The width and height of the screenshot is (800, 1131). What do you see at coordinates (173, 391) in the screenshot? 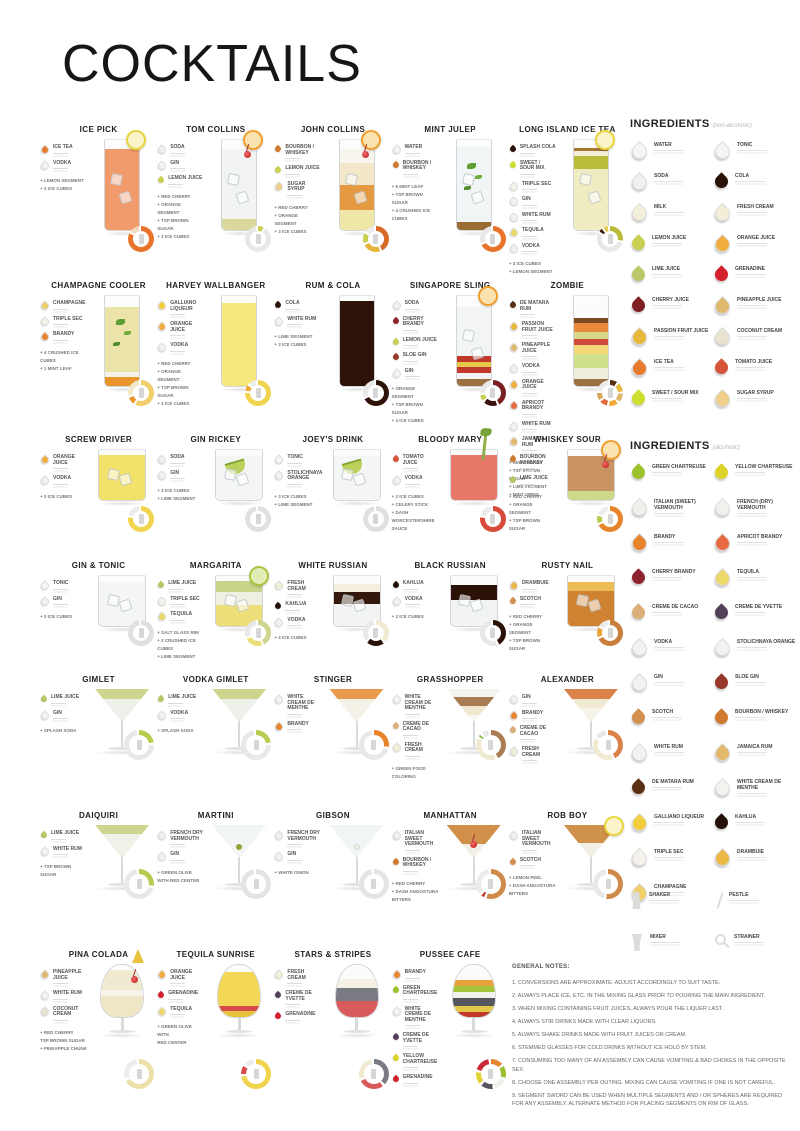
I see `garnish-note: + TSP BROWN SUGAR` at bounding box center [173, 391].